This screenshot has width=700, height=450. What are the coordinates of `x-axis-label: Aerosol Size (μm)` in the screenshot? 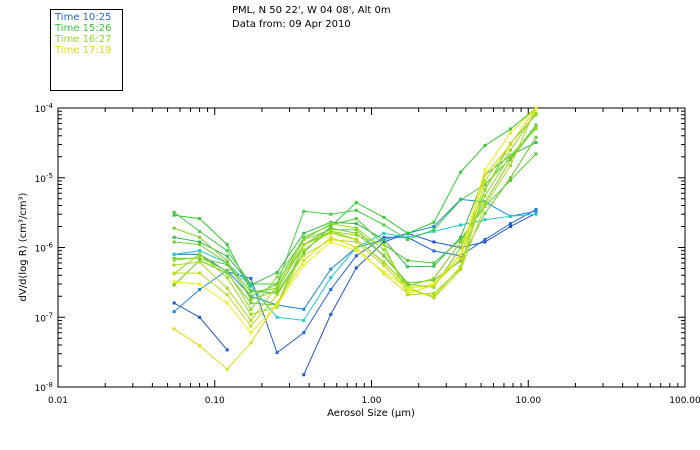 It's located at (371, 413).